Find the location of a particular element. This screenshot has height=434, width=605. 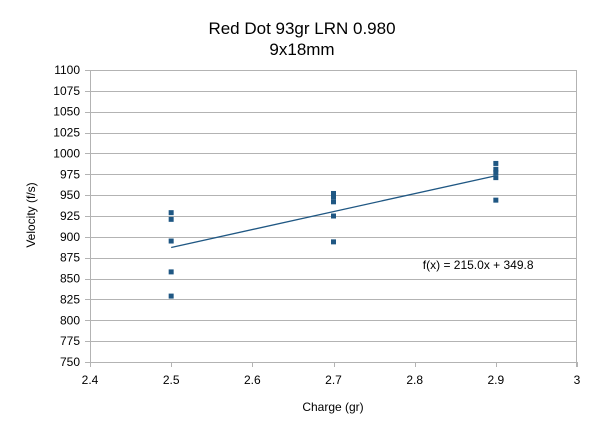

trendline is located at coordinates (333, 212).